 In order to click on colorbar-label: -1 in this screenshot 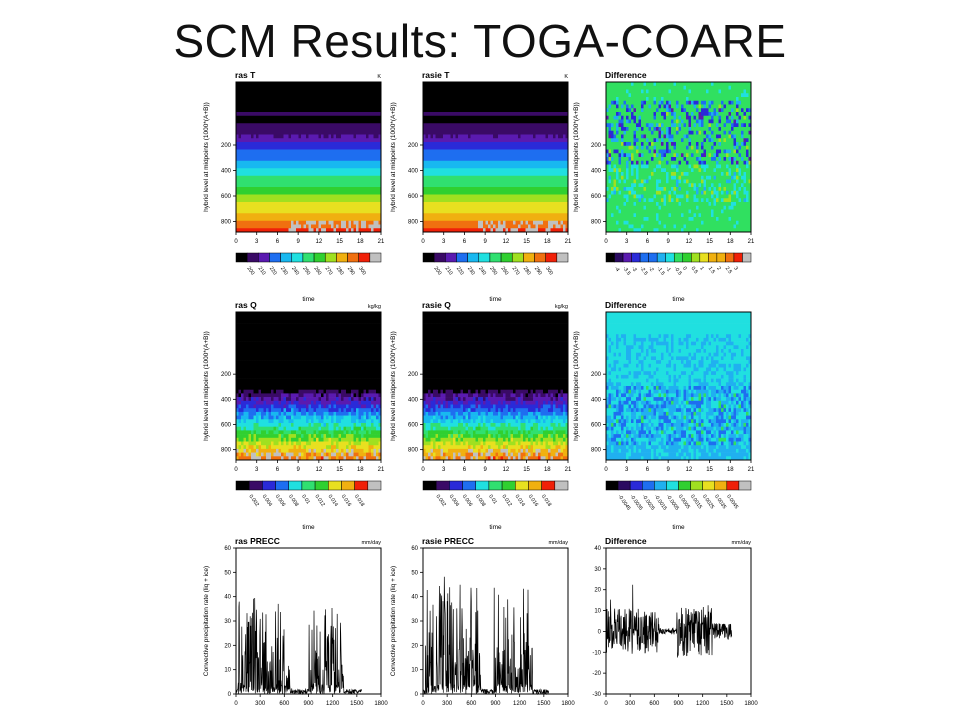, I will do `click(668, 269)`.